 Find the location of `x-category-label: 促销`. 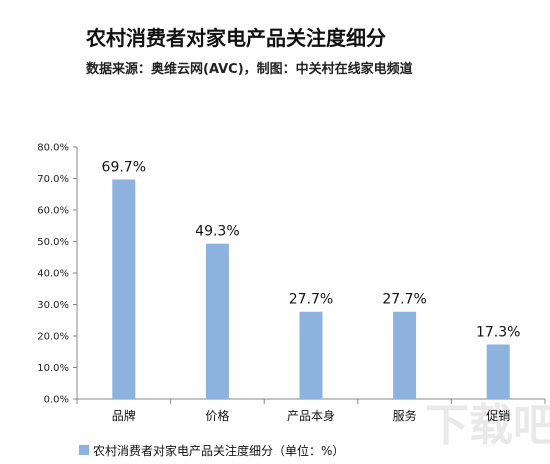

x-category-label: 促销 is located at coordinates (498, 416).